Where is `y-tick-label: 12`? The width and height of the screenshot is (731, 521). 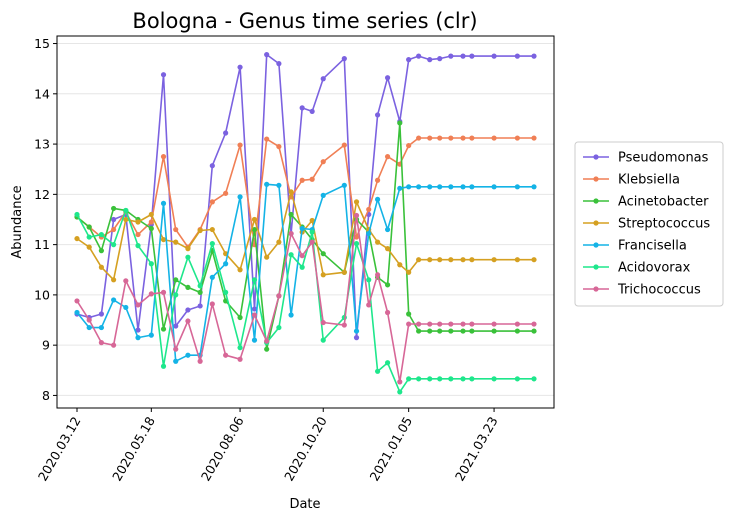
y-tick-label: 12 is located at coordinates (42, 194).